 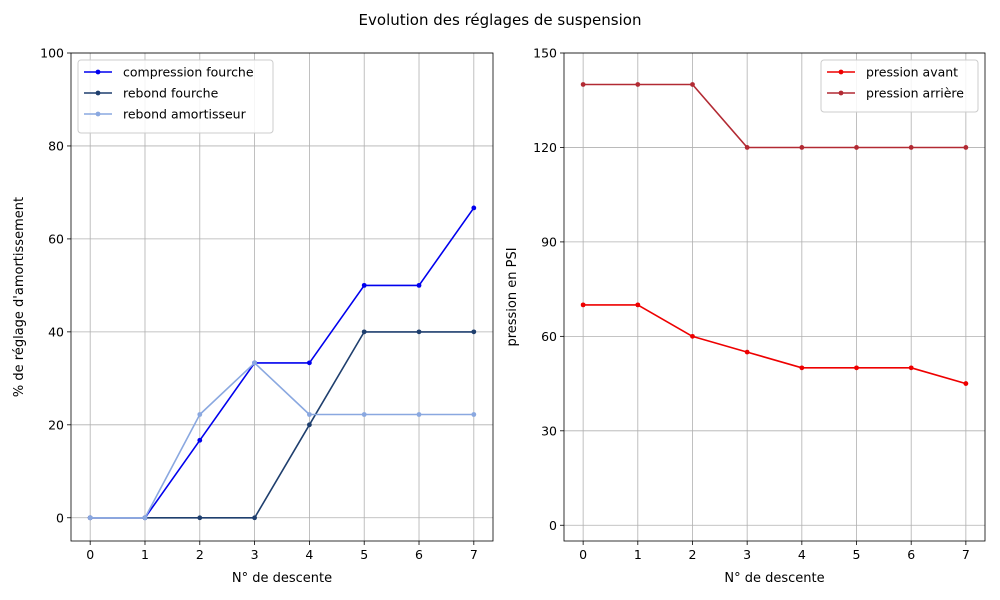 What do you see at coordinates (56, 331) in the screenshot?
I see `y-tick-label: 40` at bounding box center [56, 331].